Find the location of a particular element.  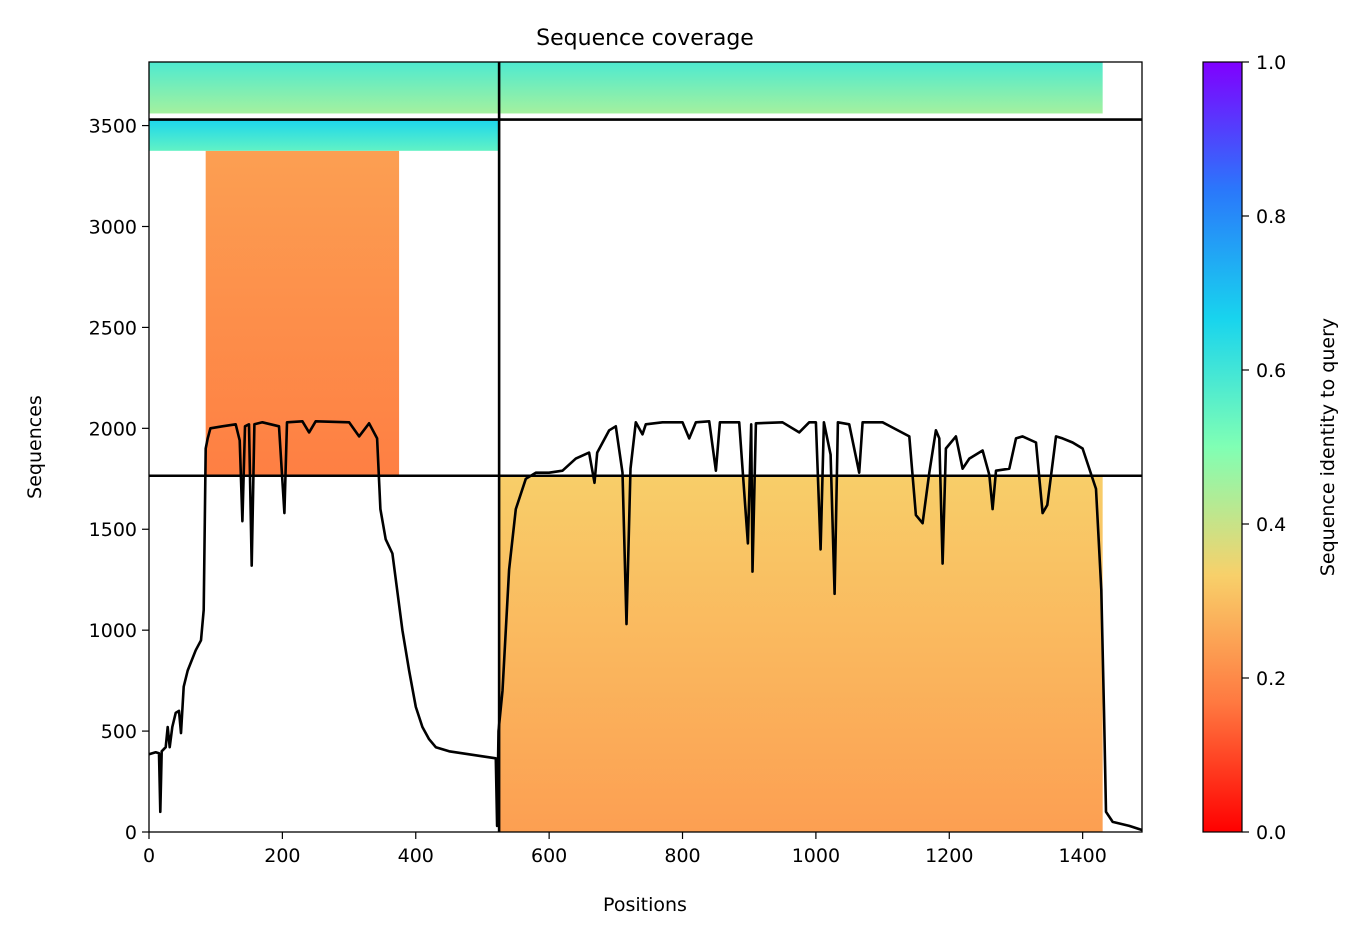

heatmap-block-fullseq-left is located at coordinates (324, 88).